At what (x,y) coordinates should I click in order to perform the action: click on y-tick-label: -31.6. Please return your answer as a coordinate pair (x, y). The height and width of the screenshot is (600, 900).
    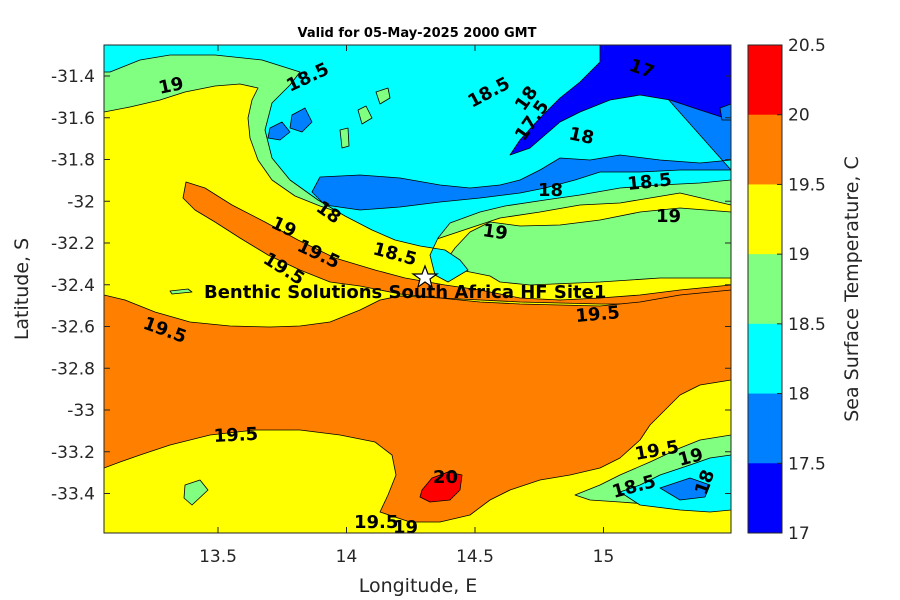
    Looking at the image, I should click on (73, 119).